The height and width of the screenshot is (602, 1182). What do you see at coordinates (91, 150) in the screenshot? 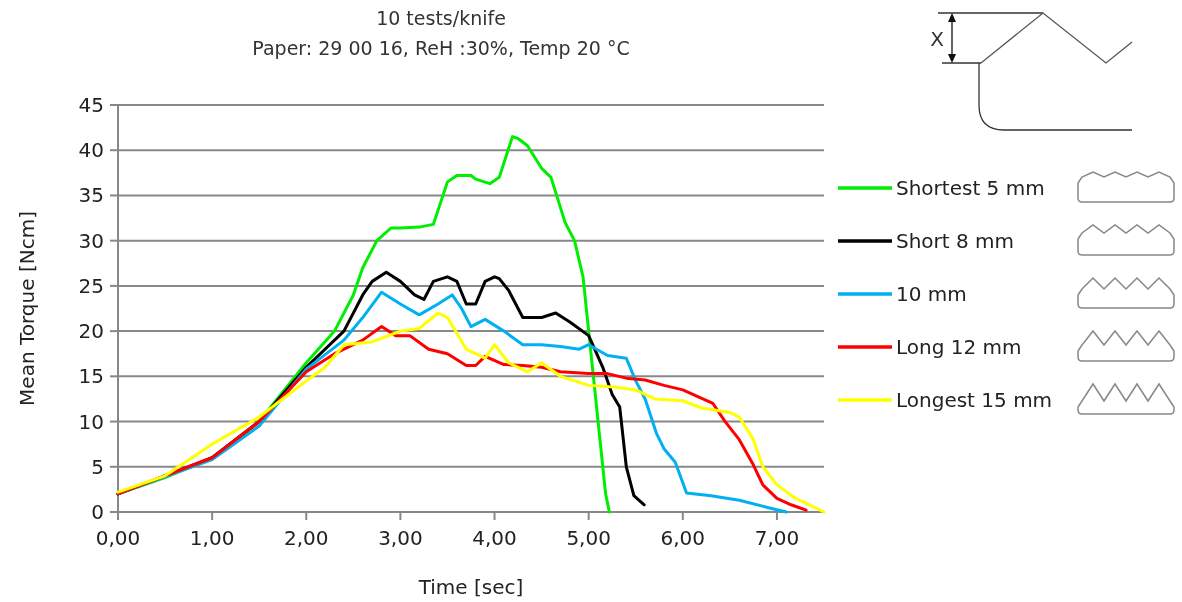
I see `y-tick-label: 40` at bounding box center [91, 150].